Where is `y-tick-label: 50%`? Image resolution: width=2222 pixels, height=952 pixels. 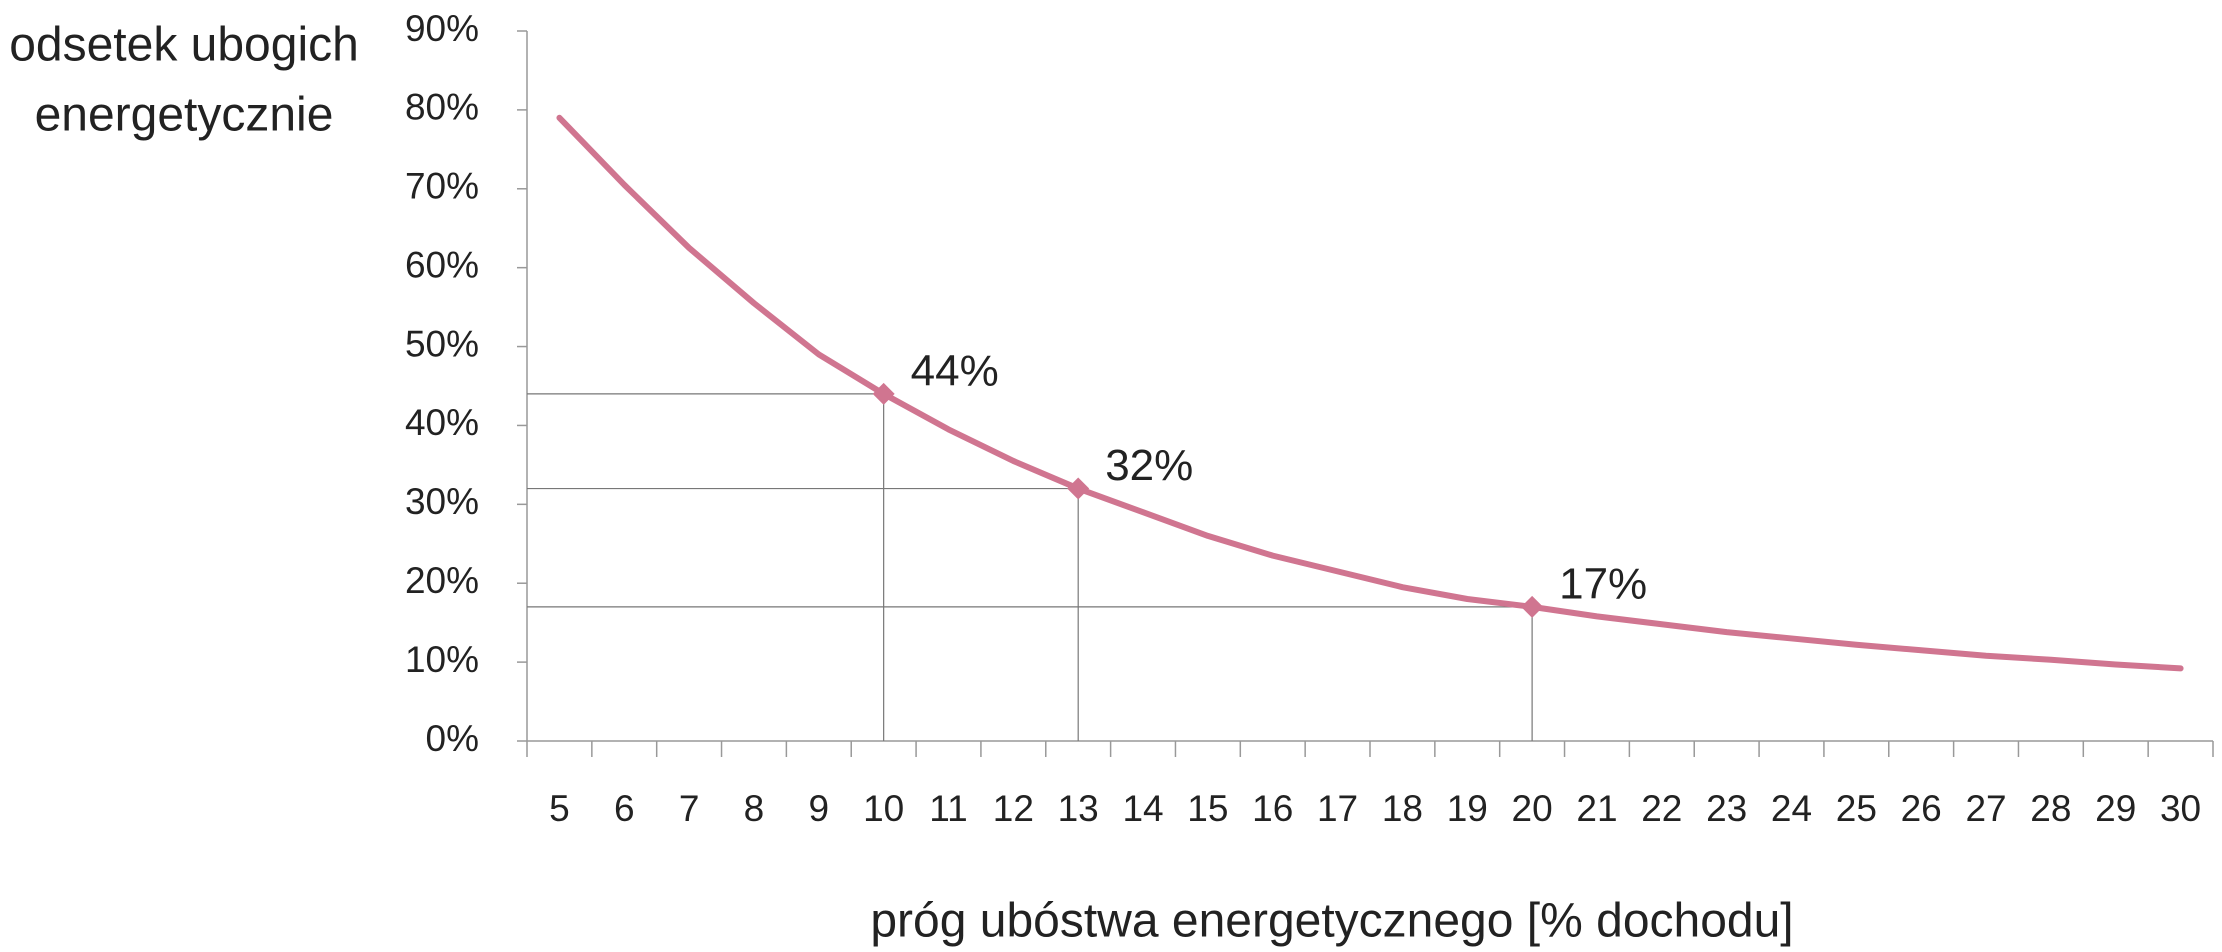
y-tick-label: 50% is located at coordinates (442, 343).